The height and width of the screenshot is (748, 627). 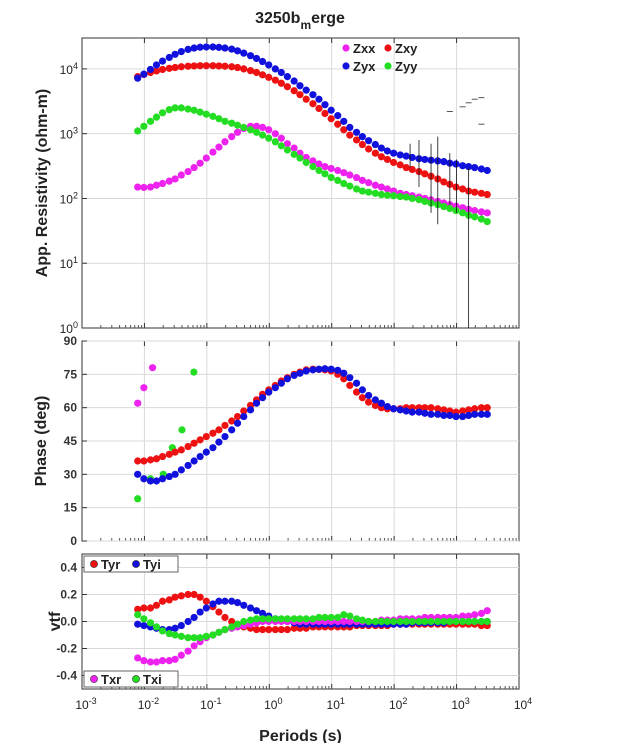 What do you see at coordinates (71, 508) in the screenshot?
I see `y-tick-label: 15` at bounding box center [71, 508].